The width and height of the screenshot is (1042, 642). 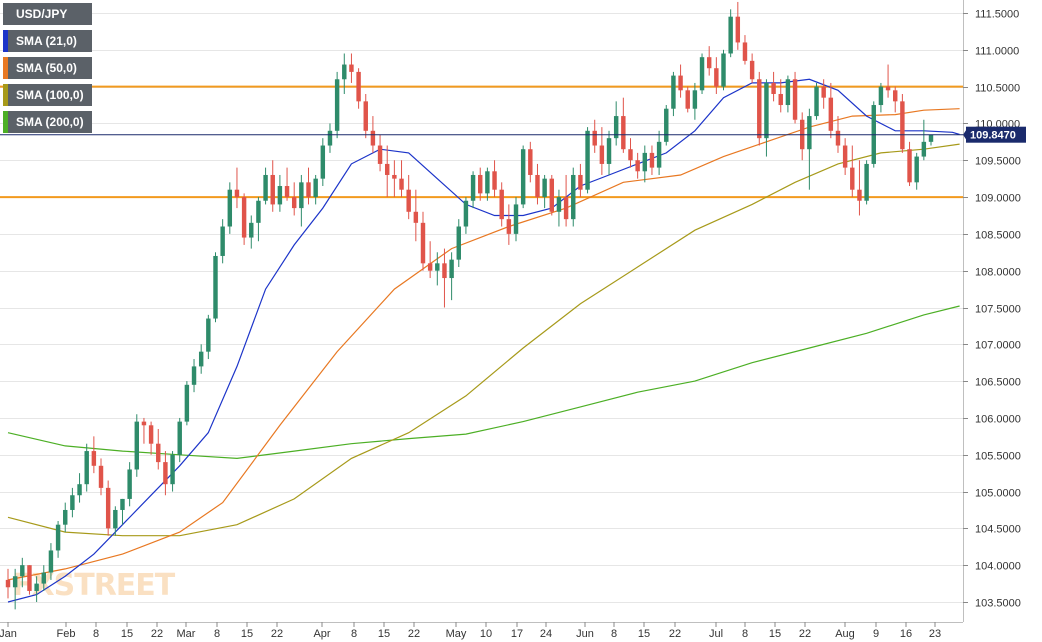 I want to click on x-tick-label: 8, so click(x=745, y=634).